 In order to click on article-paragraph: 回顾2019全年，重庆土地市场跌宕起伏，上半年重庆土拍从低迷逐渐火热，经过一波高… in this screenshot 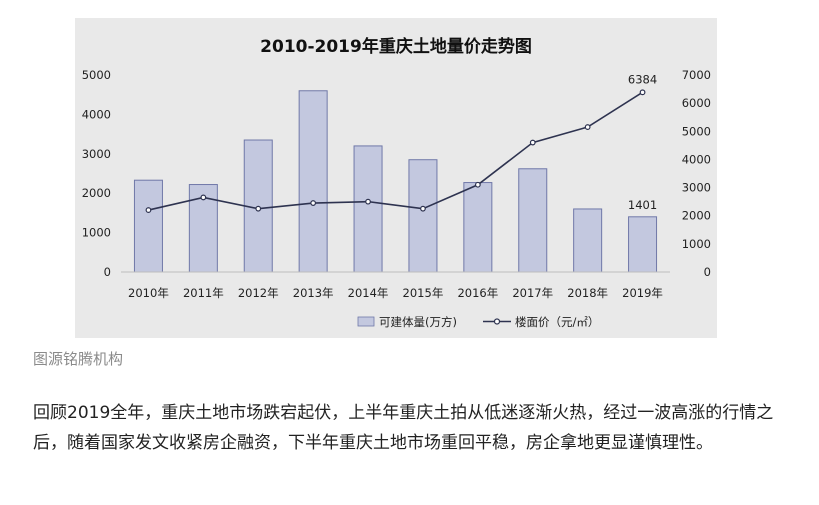, I will do `click(403, 428)`.